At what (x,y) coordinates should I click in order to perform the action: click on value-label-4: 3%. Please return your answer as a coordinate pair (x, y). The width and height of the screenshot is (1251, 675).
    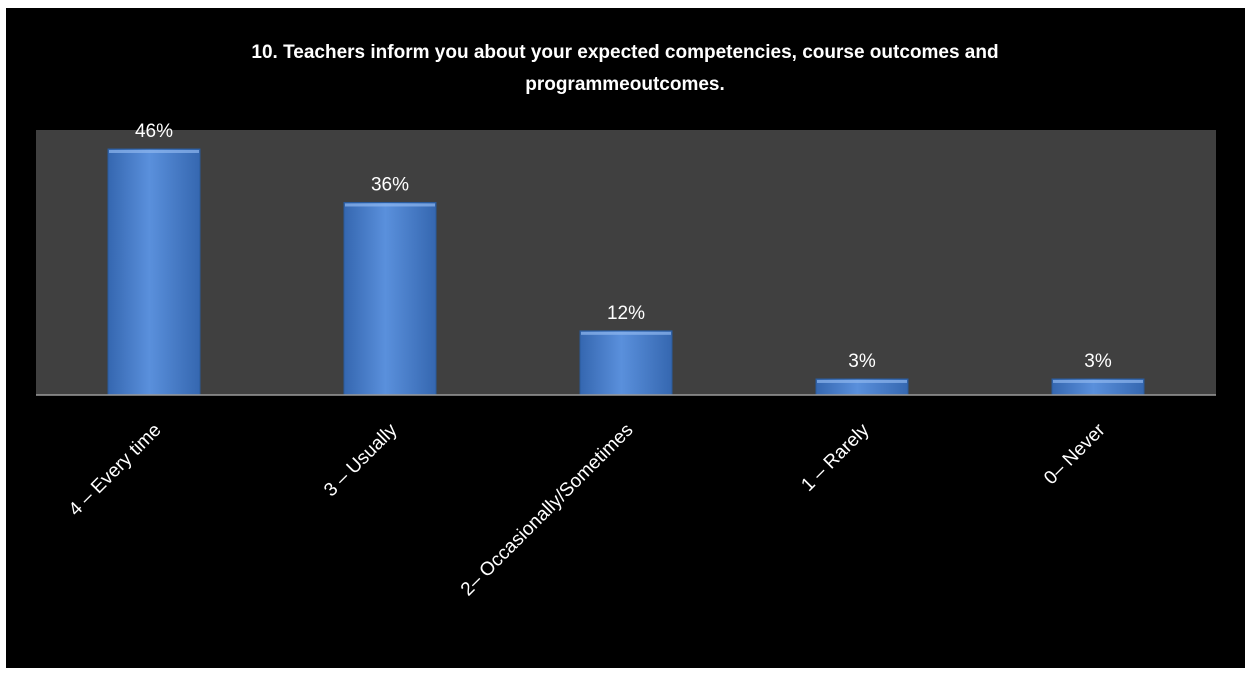
    Looking at the image, I should click on (1098, 361).